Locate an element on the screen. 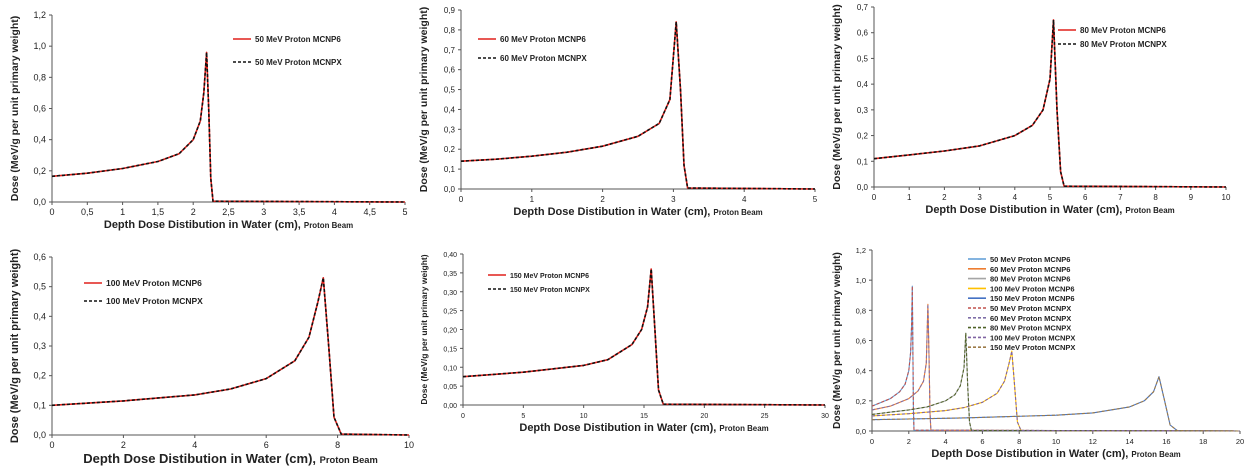 The height and width of the screenshot is (468, 1249). series-line-80-mev-proton-mcnpx is located at coordinates (1056, 382).